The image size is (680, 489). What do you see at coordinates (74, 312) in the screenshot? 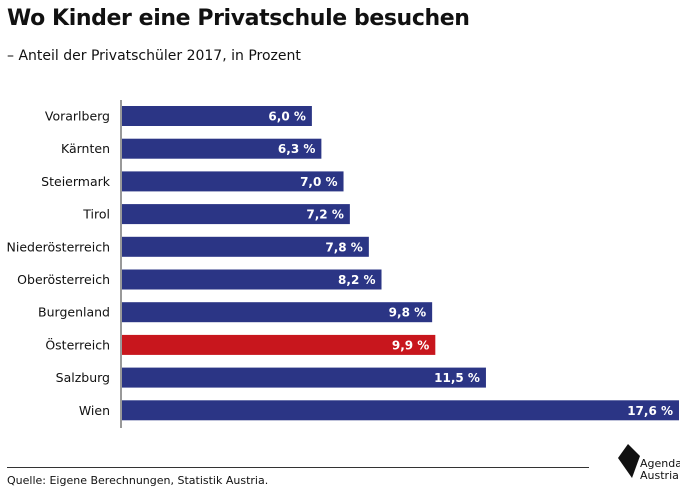
I see `category-label: Burgenland` at bounding box center [74, 312].